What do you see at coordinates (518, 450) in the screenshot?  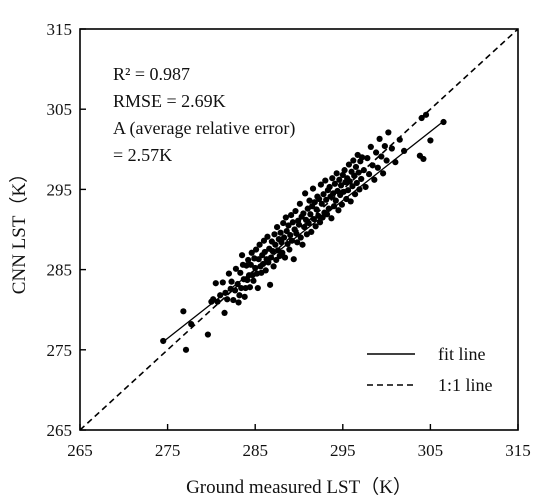 I see `x-tick-label: 315` at bounding box center [518, 450].